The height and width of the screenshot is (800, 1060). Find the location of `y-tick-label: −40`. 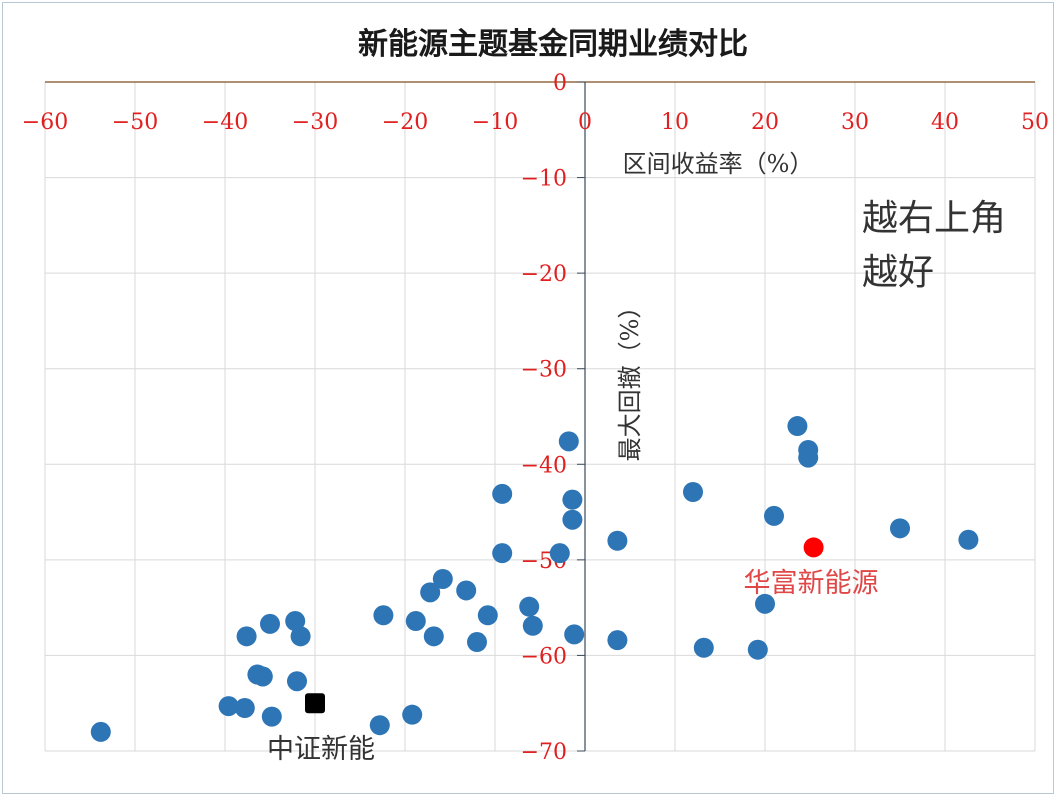

y-tick-label: −40 is located at coordinates (544, 465).